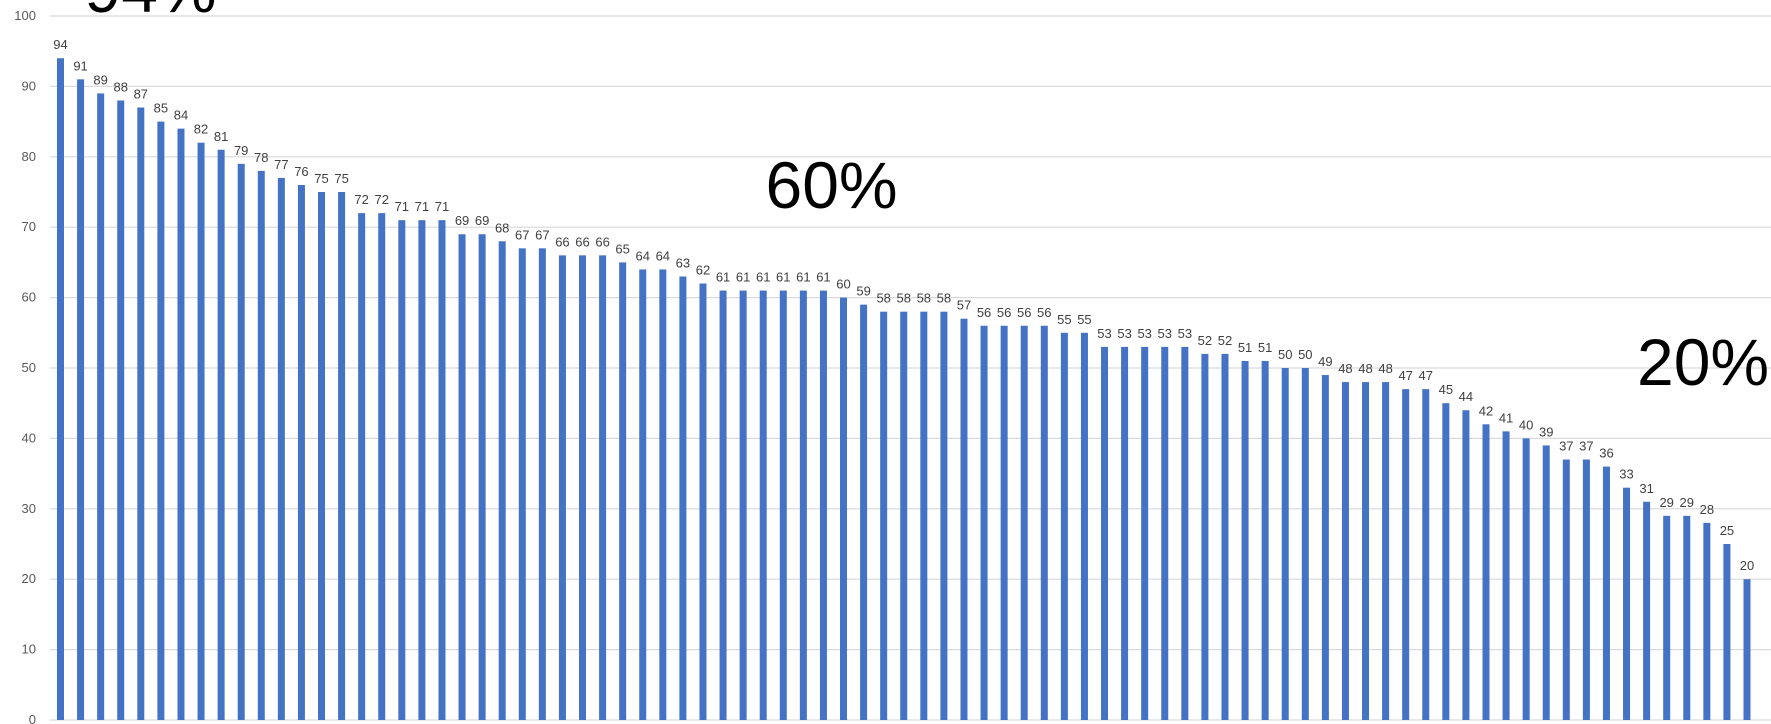  I want to click on data-label: 63, so click(683, 262).